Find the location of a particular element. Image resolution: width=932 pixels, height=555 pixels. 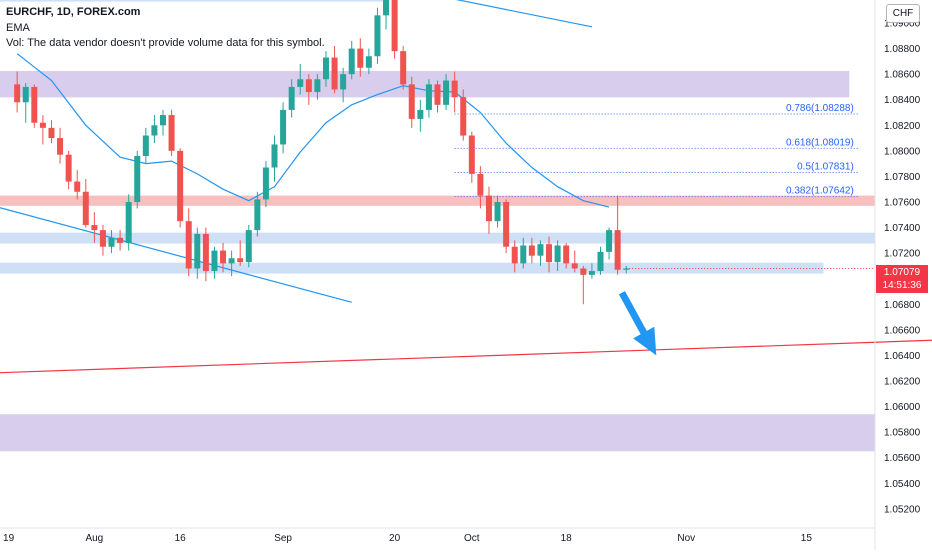

price-tick-label: 1.08600 is located at coordinates (902, 75).